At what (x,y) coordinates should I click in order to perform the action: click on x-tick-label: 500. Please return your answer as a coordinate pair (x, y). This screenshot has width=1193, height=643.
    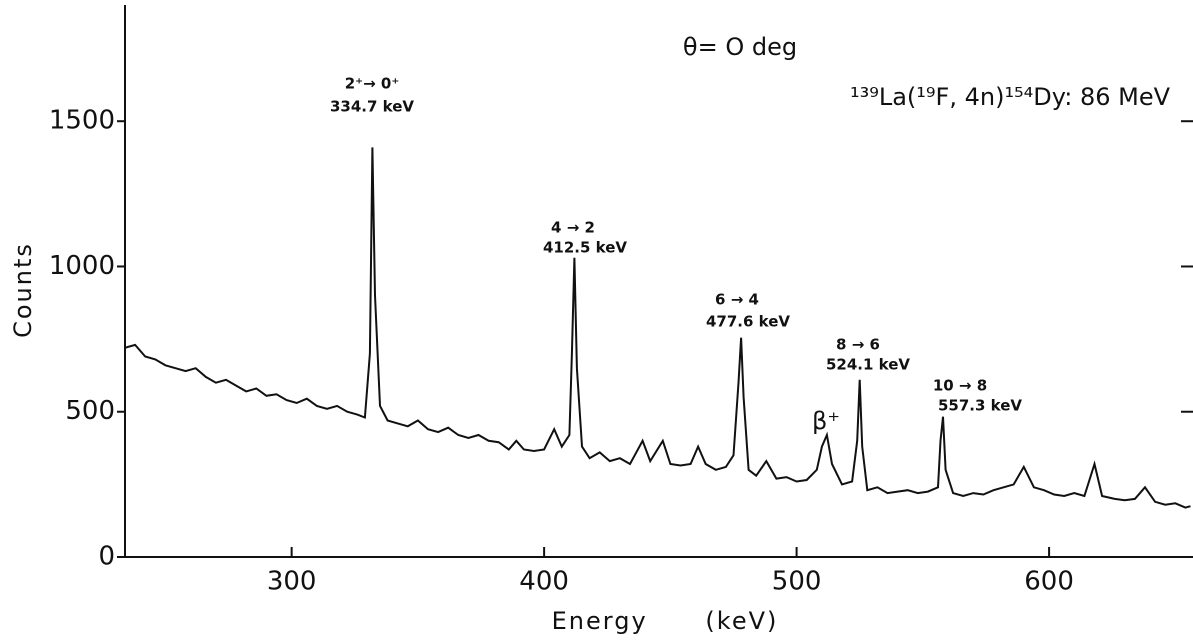
    Looking at the image, I should click on (797, 582).